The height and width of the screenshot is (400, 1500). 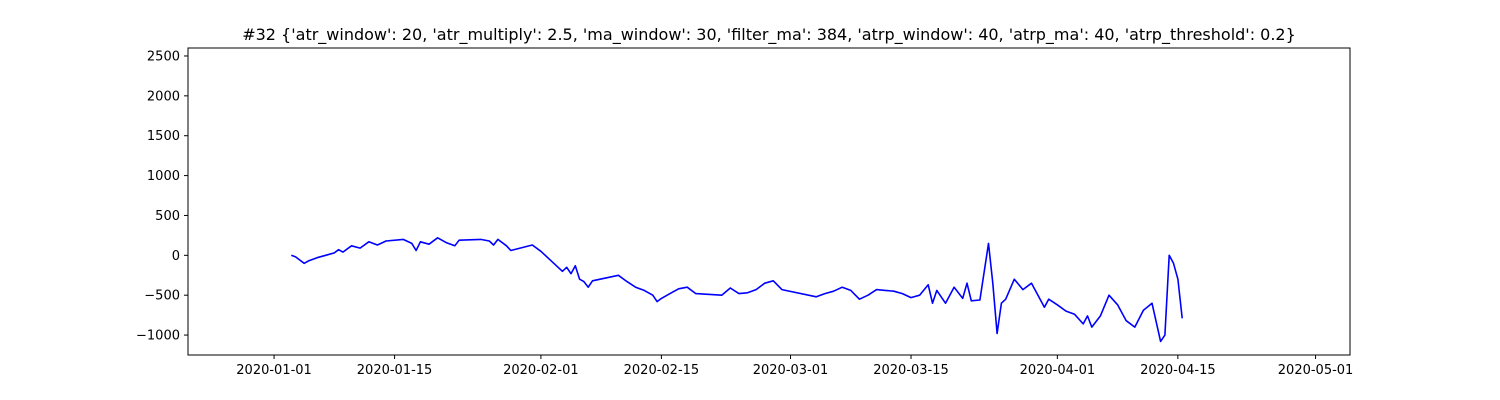 I want to click on x-tick-label: 2020-02-01, so click(x=541, y=370).